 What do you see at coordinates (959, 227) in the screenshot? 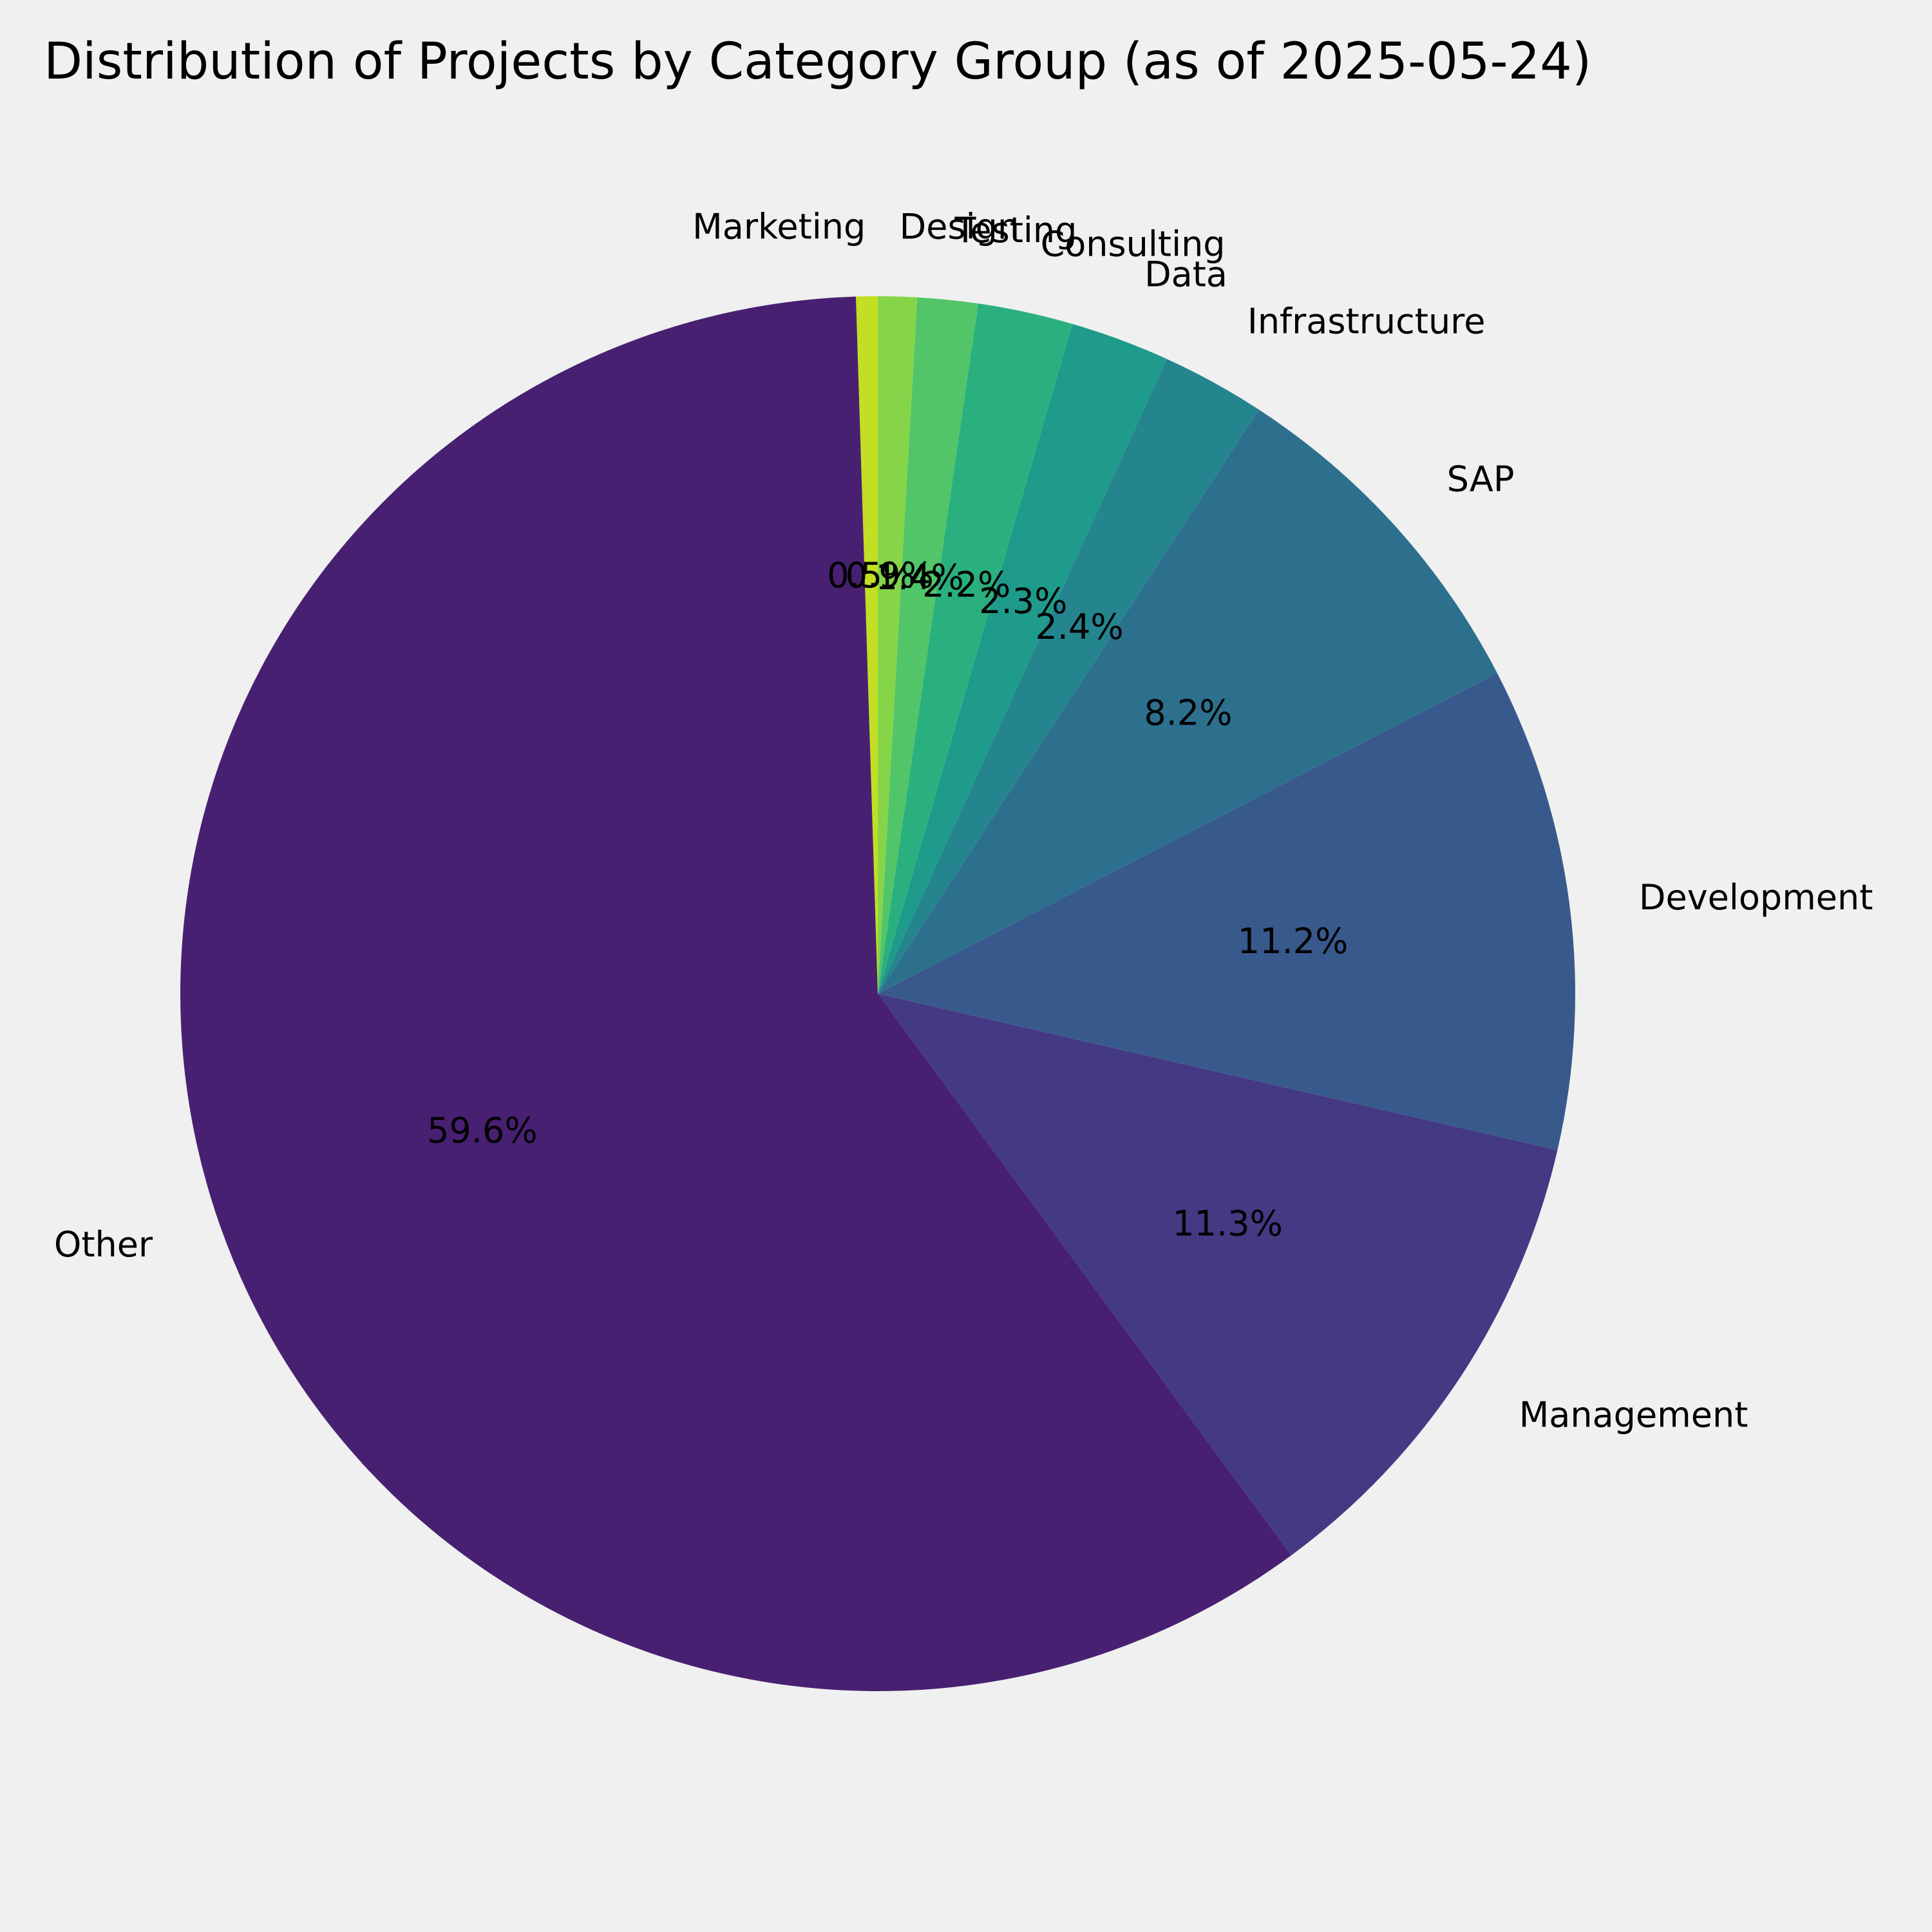
I see `category-label-design: Design` at bounding box center [959, 227].